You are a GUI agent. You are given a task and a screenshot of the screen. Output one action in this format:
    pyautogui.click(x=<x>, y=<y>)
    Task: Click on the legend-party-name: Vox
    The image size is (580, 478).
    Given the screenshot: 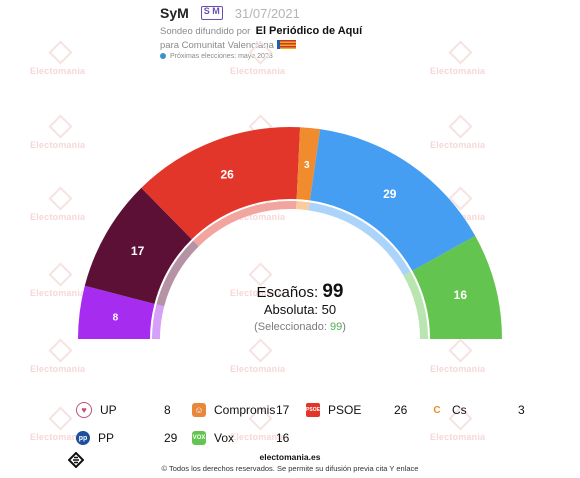 What is the action you would take?
    pyautogui.click(x=224, y=438)
    